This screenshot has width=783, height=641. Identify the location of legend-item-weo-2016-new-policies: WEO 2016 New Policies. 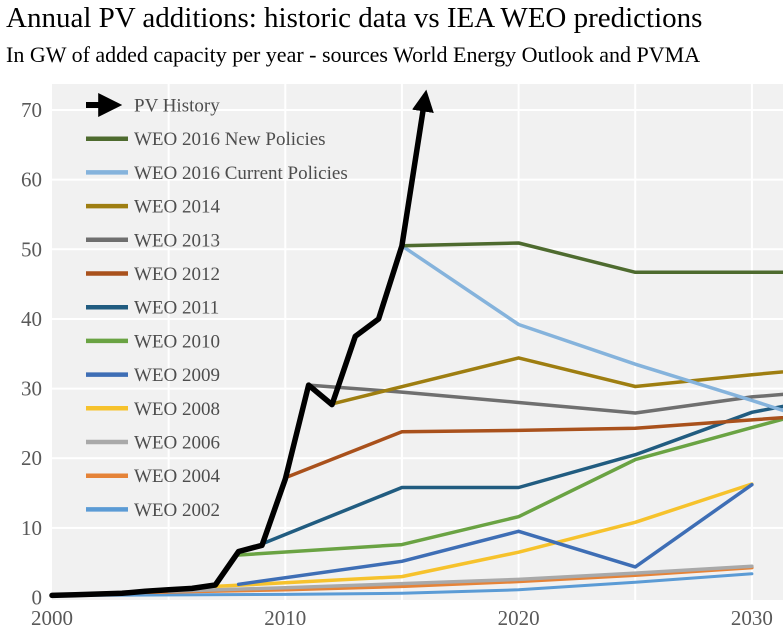
(206, 139).